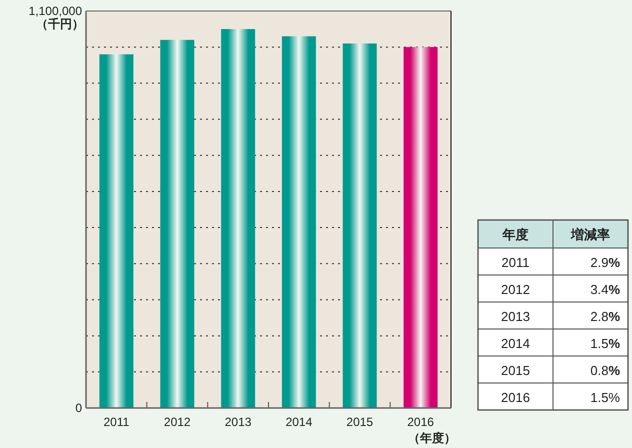 The height and width of the screenshot is (448, 632). What do you see at coordinates (299, 422) in the screenshot?
I see `x-tick-label: 2014` at bounding box center [299, 422].